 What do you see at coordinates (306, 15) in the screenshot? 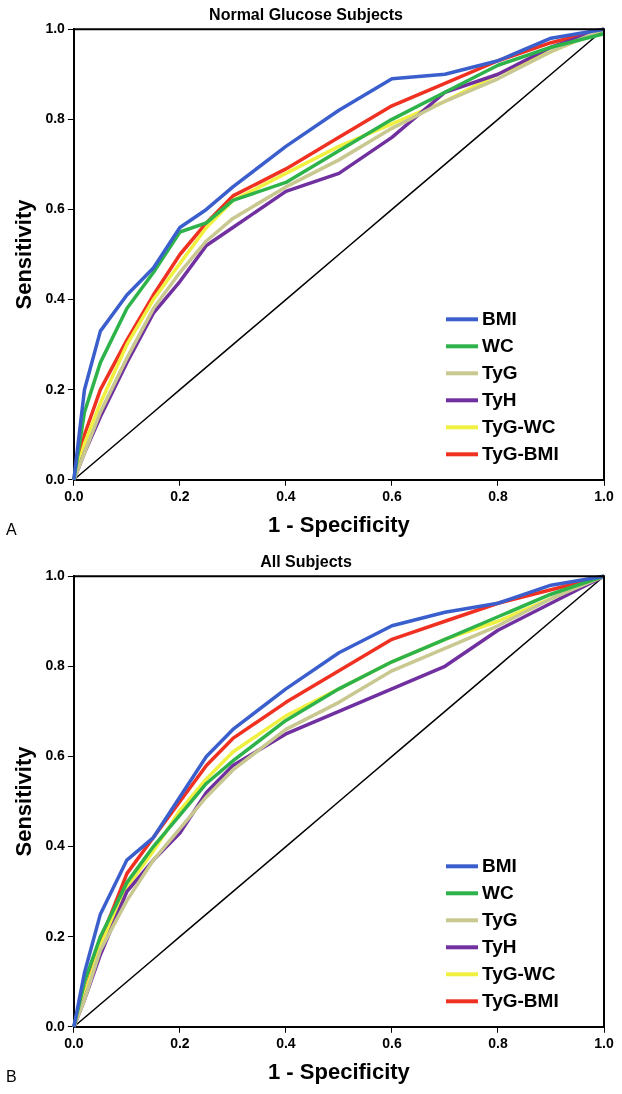
I see `chart-title: Normal Glucose Subjects` at bounding box center [306, 15].